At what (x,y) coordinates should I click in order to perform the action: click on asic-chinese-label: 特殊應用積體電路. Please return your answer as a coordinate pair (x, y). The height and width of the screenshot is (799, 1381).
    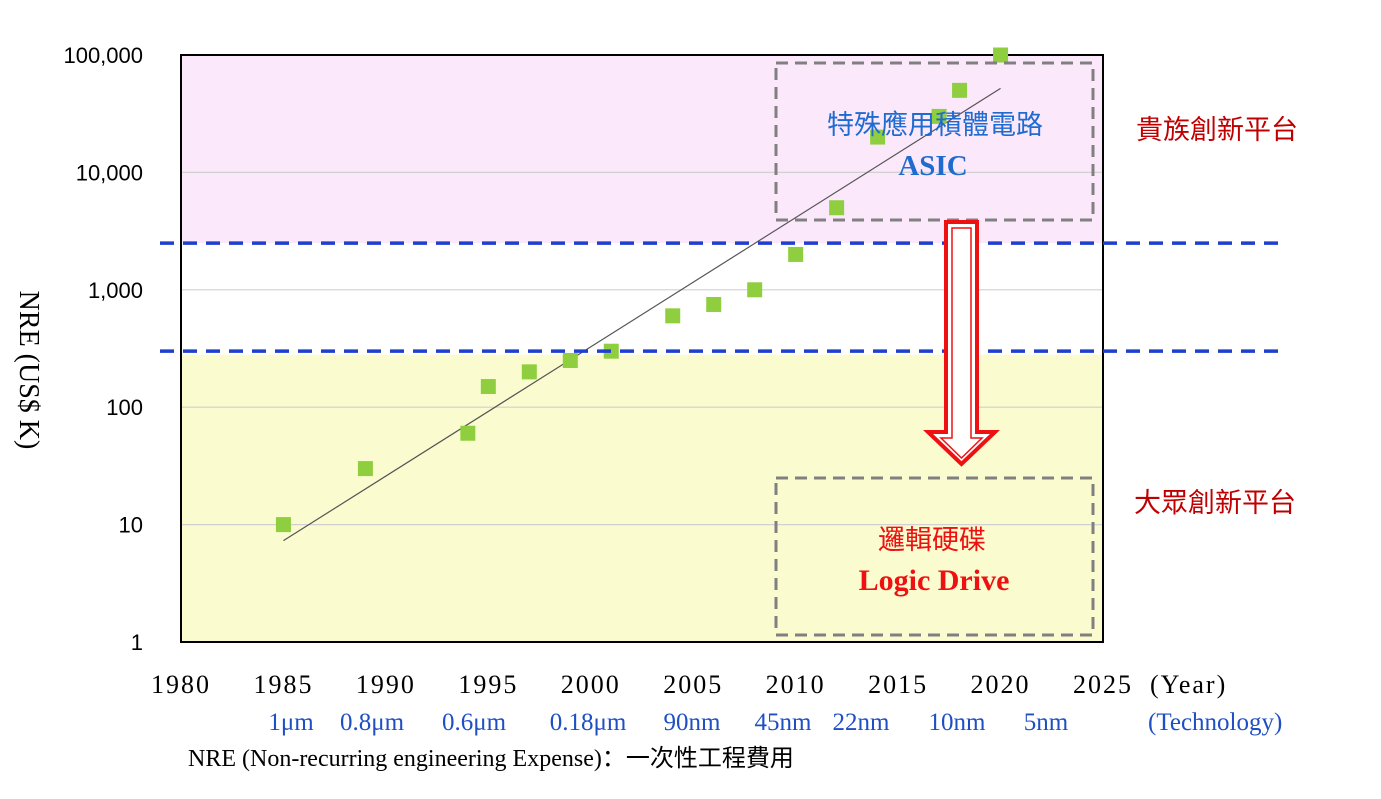
    Looking at the image, I should click on (935, 125).